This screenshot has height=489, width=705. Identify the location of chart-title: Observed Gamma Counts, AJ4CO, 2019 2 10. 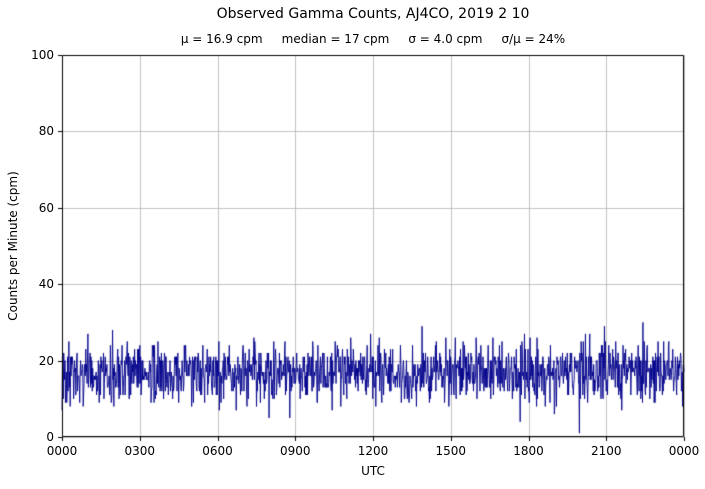
(373, 14).